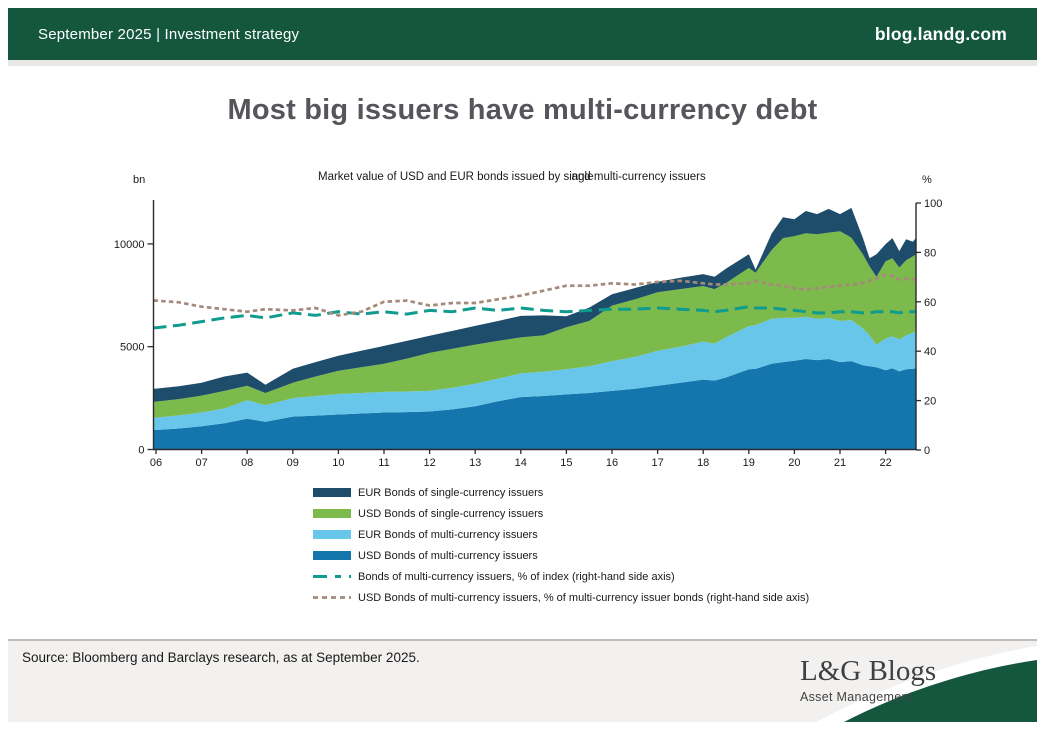  What do you see at coordinates (566, 463) in the screenshot?
I see `x-tick-label: 15` at bounding box center [566, 463].